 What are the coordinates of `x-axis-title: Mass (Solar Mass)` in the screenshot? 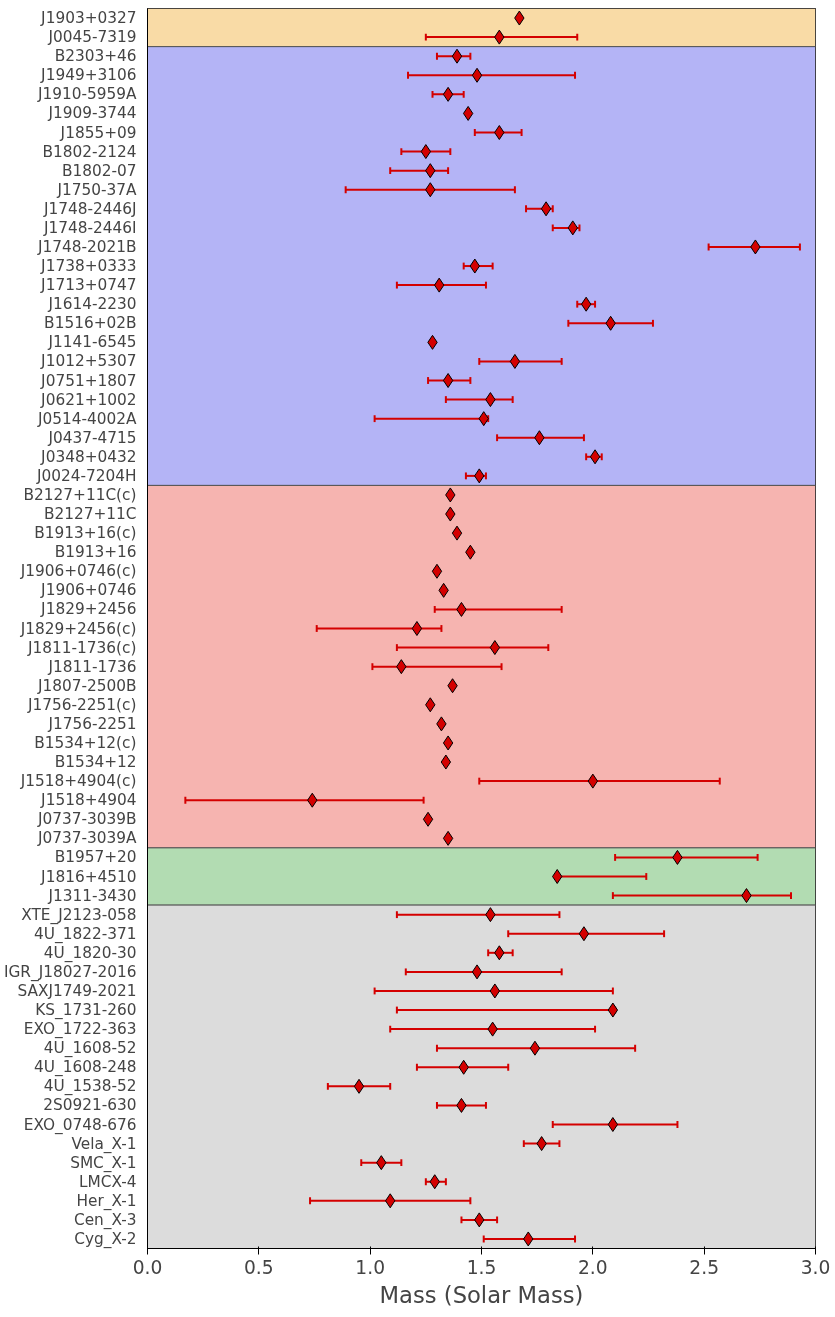 It's located at (481, 1294).